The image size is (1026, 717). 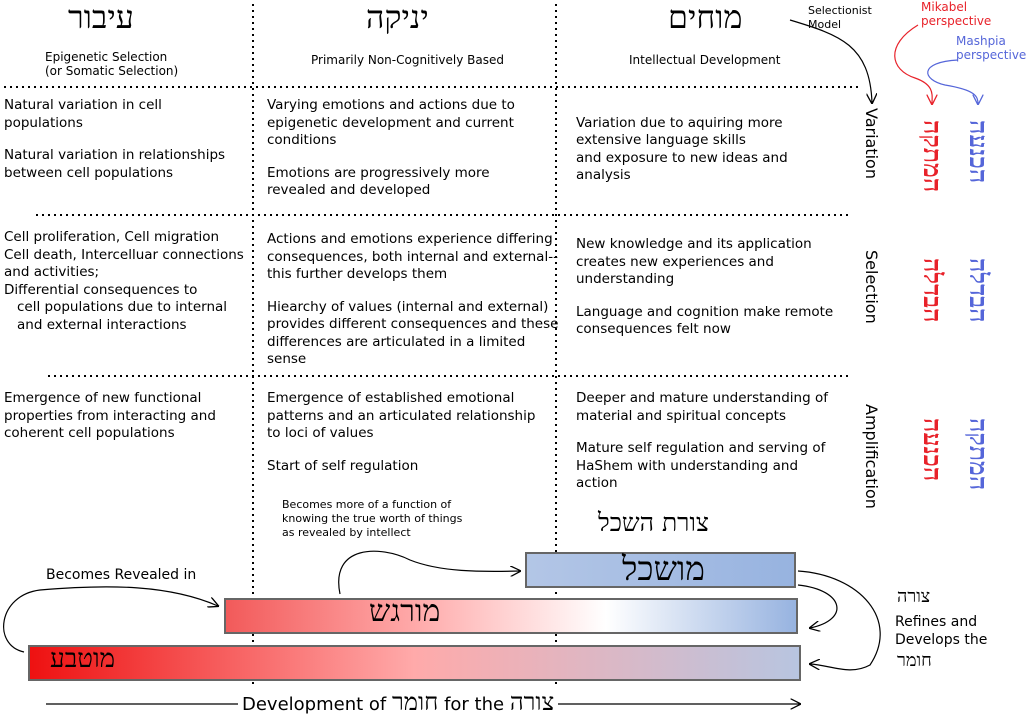 I want to click on bar-mutba-label: מוטבע, so click(x=83, y=659).